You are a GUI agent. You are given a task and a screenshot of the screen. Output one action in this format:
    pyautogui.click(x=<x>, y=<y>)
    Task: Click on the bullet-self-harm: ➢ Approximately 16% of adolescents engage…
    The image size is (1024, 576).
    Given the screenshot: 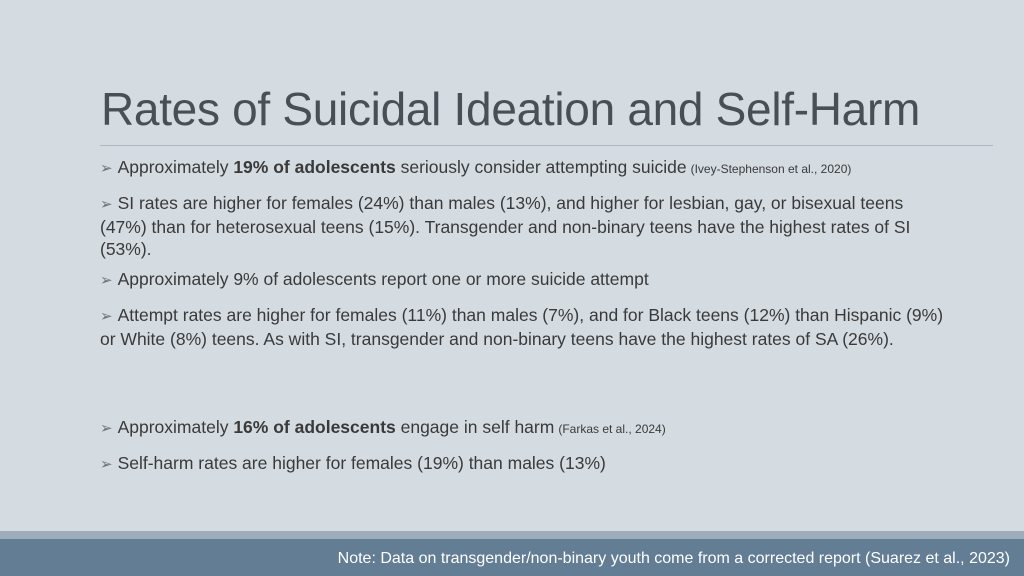 What is the action you would take?
    pyautogui.click(x=519, y=428)
    